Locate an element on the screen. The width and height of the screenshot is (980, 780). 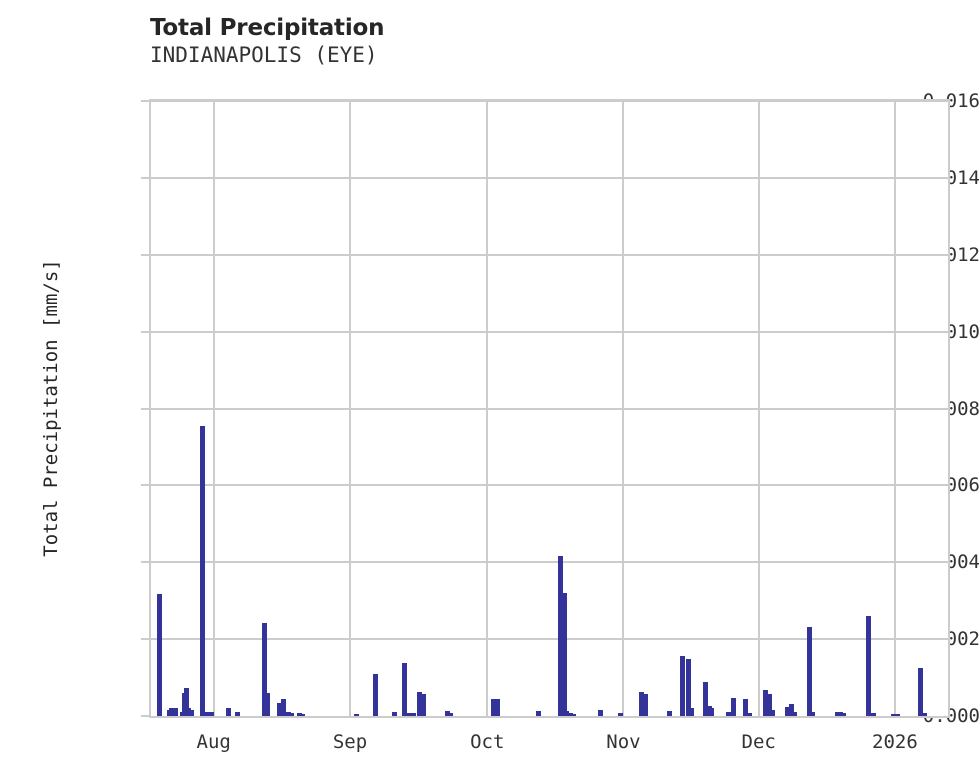
y-axis-label: Total Precipitation [mm/s] is located at coordinates (51, 408).